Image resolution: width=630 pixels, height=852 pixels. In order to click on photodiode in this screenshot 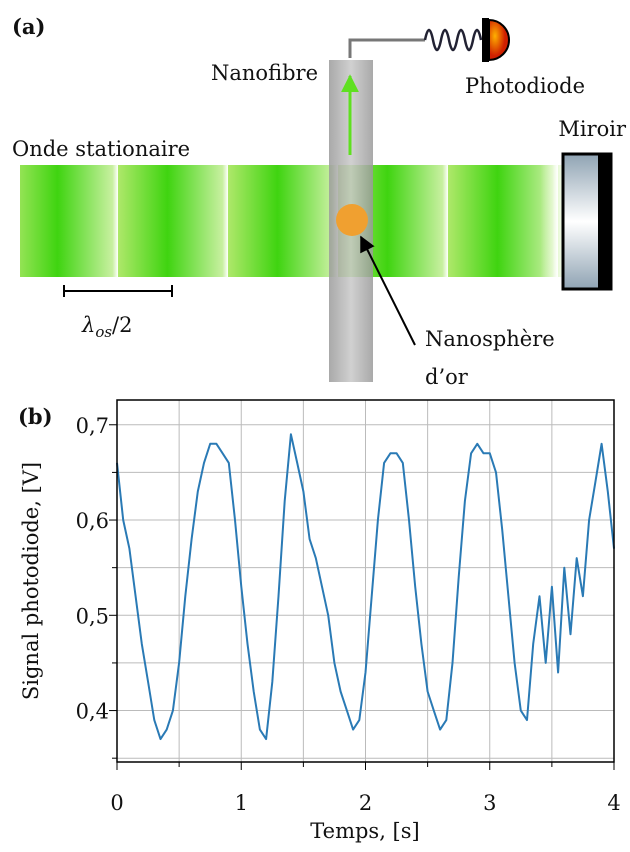, I will do `click(499, 40)`.